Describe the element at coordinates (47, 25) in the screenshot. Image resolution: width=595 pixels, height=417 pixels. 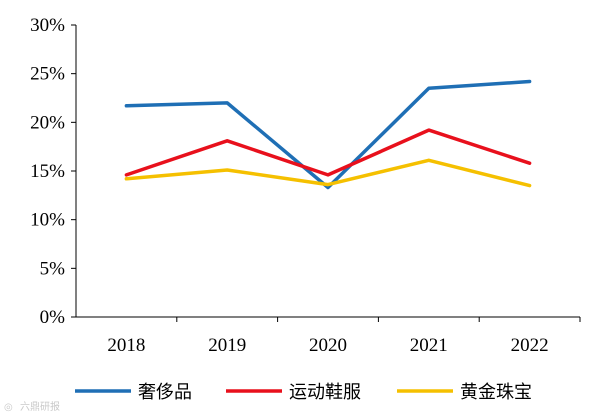
I see `y-tick-label: 30%` at that location.